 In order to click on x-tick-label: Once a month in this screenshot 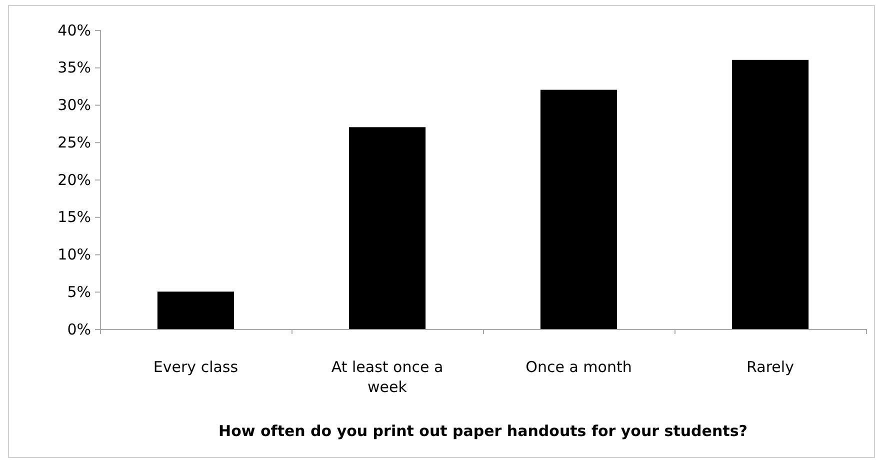, I will do `click(579, 367)`.